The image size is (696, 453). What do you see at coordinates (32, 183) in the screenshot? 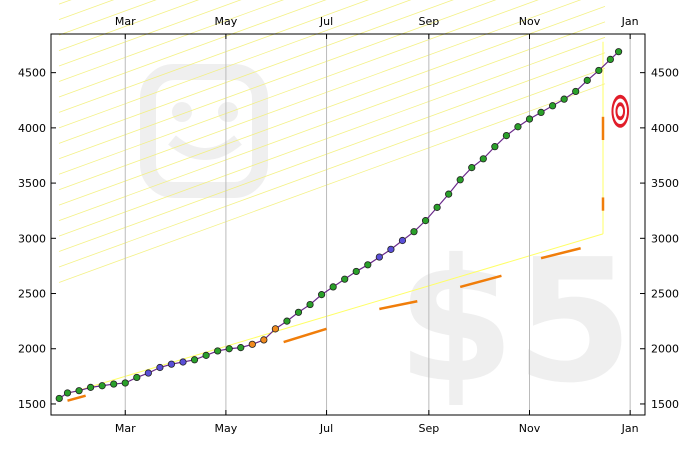
I see `y-tick-label-left: 3500` at bounding box center [32, 183].